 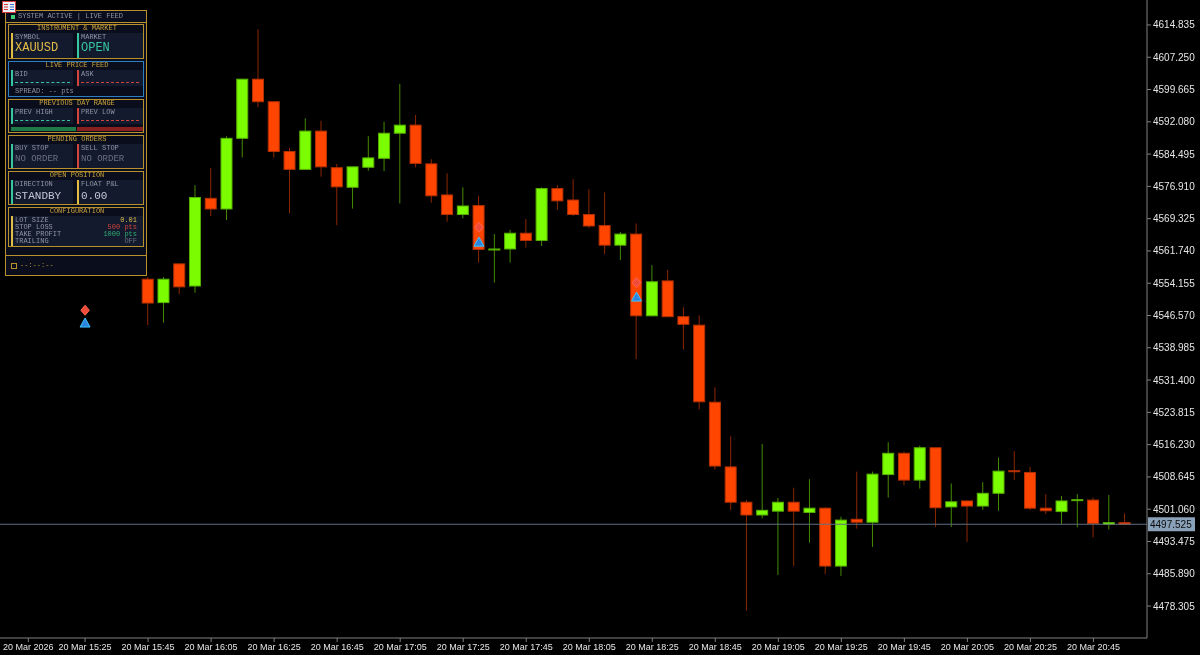 I want to click on x-tick-label: 20 Mar 19:05, so click(x=778, y=647).